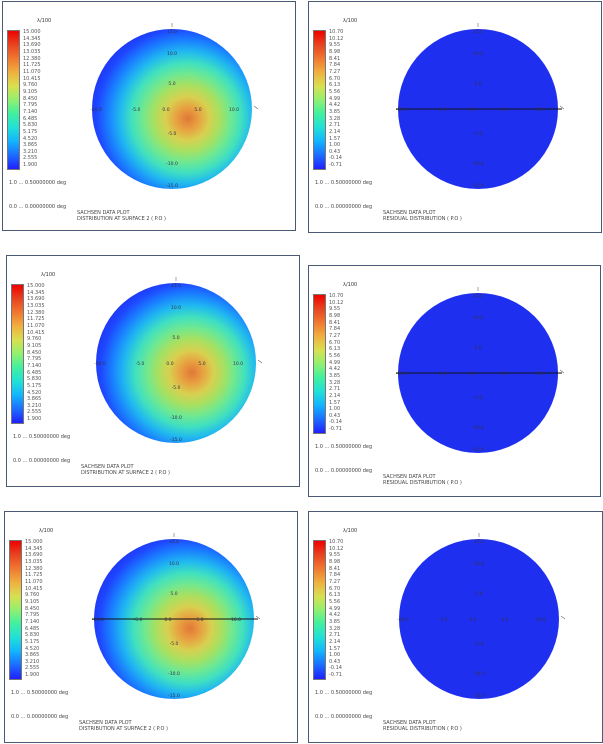 The height and width of the screenshot is (744, 603). What do you see at coordinates (36, 319) in the screenshot?
I see `colorbar-tick-label: 11.725` at bounding box center [36, 319].